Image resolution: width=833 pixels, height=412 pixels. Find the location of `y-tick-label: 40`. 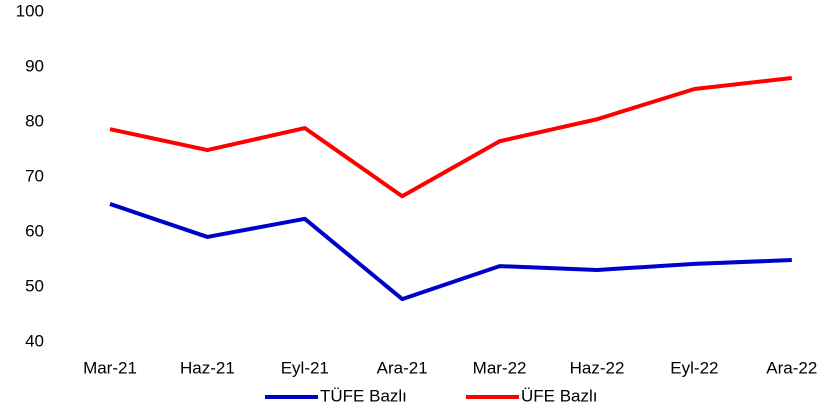

y-tick-label: 40 is located at coordinates (34, 340).